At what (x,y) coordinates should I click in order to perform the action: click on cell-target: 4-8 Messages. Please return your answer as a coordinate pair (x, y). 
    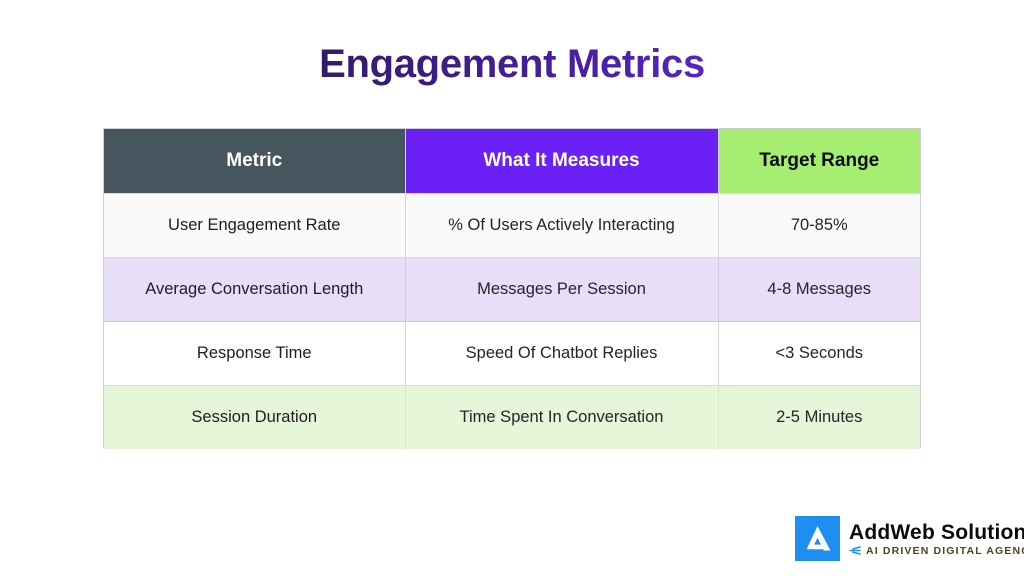
    Looking at the image, I should click on (819, 289).